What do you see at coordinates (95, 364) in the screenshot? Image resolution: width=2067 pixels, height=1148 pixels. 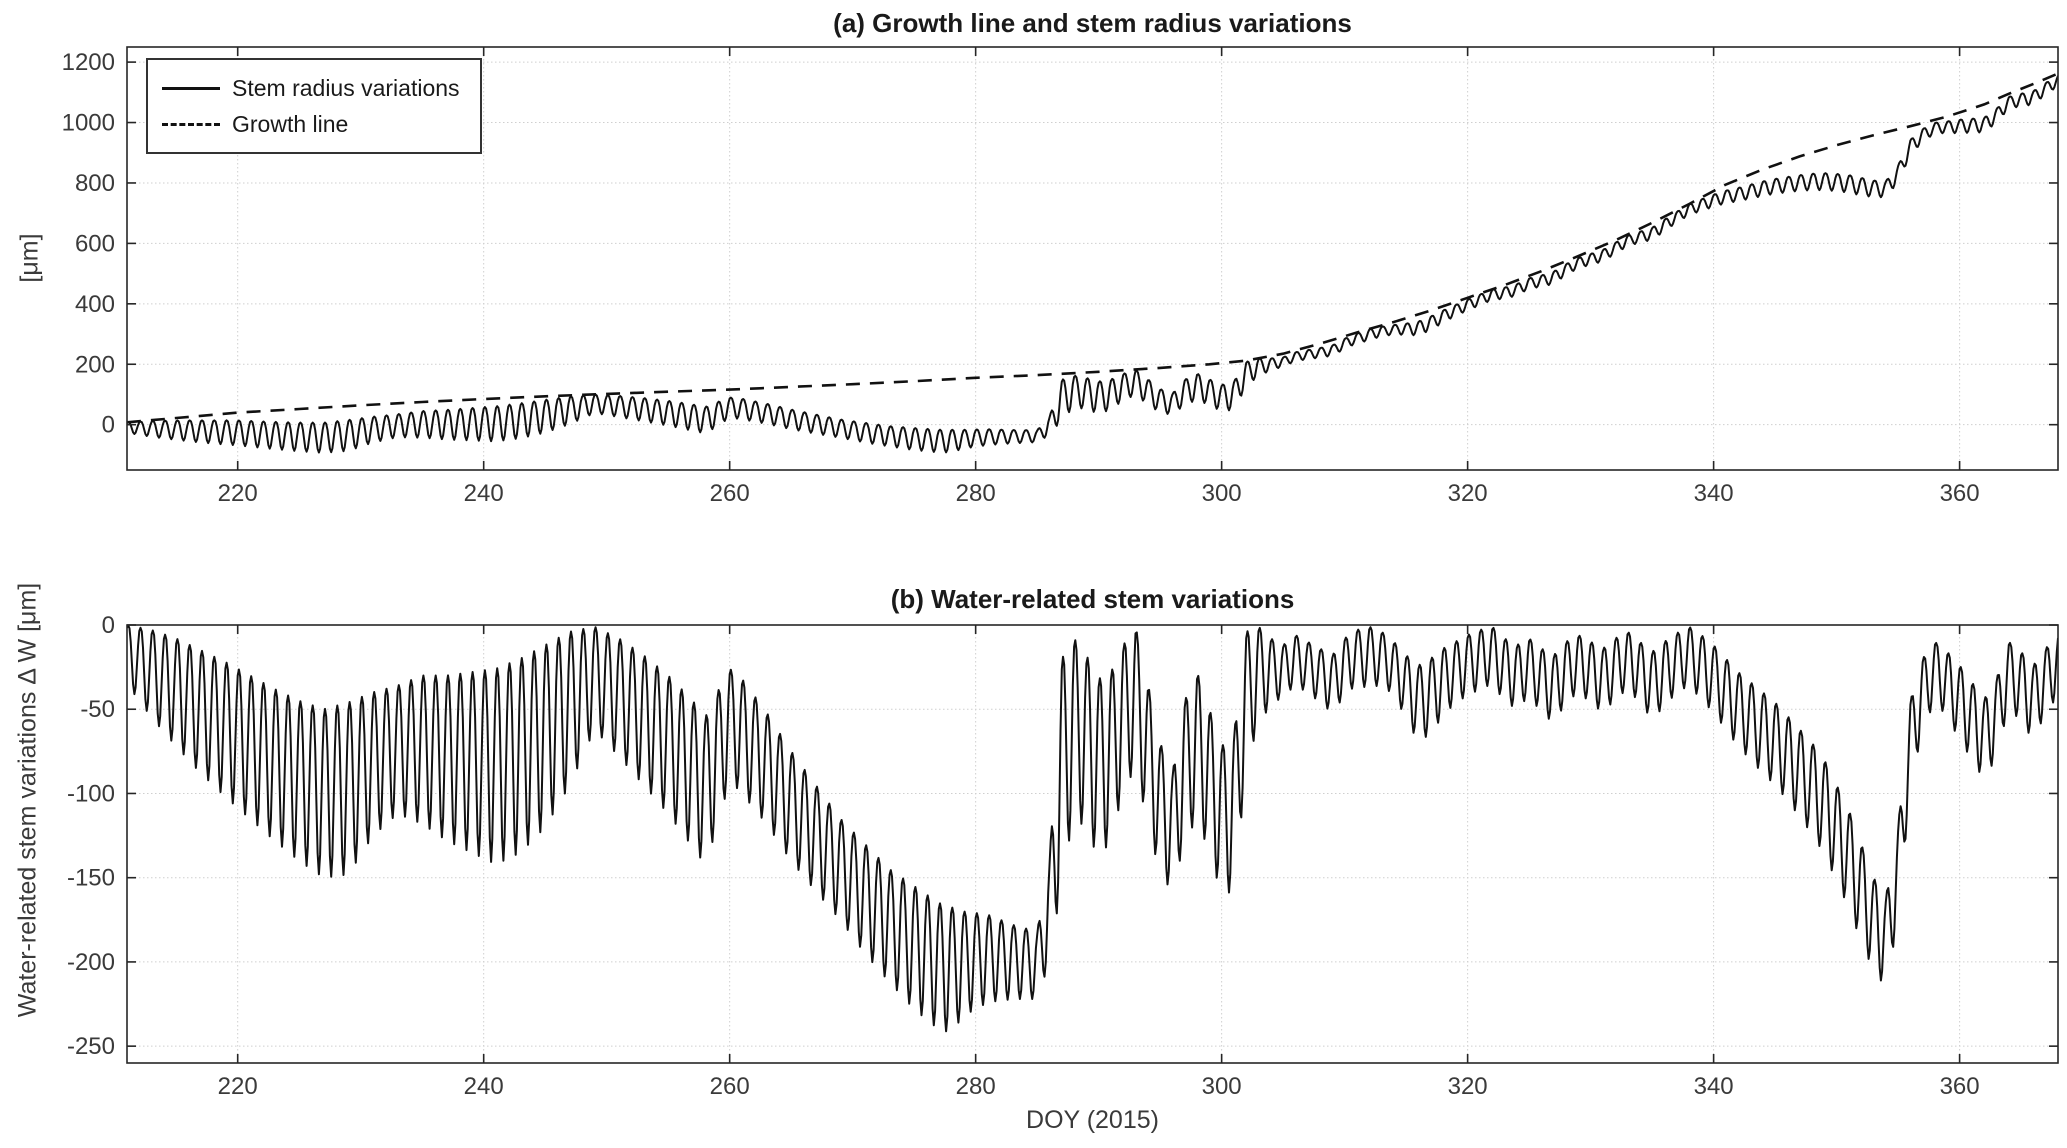 I see `y-tick-label: 200` at bounding box center [95, 364].